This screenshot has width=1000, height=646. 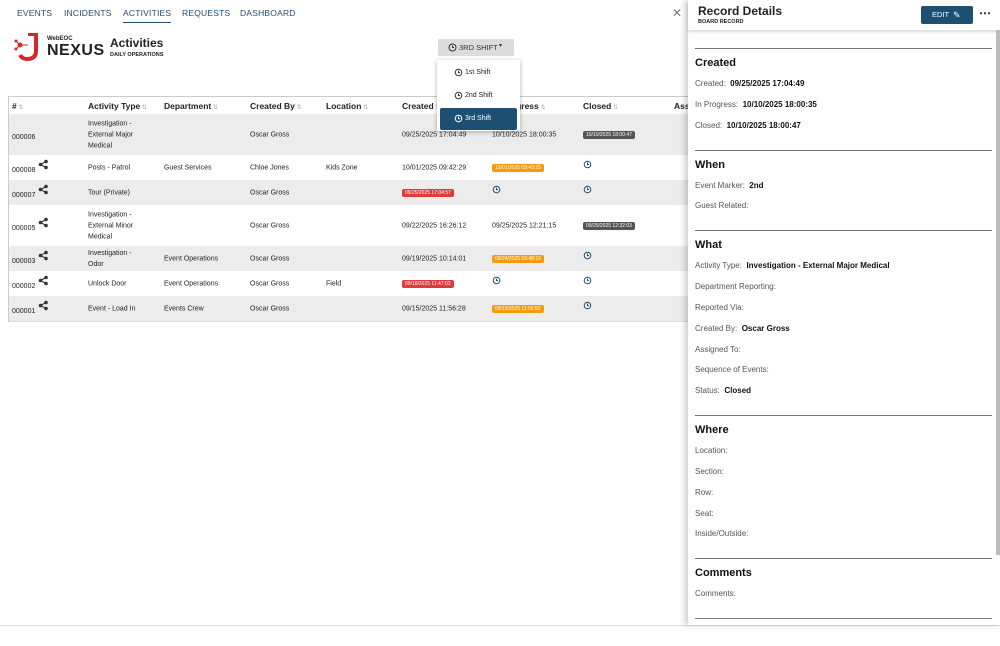 I want to click on department: Guest Services, so click(x=188, y=167).